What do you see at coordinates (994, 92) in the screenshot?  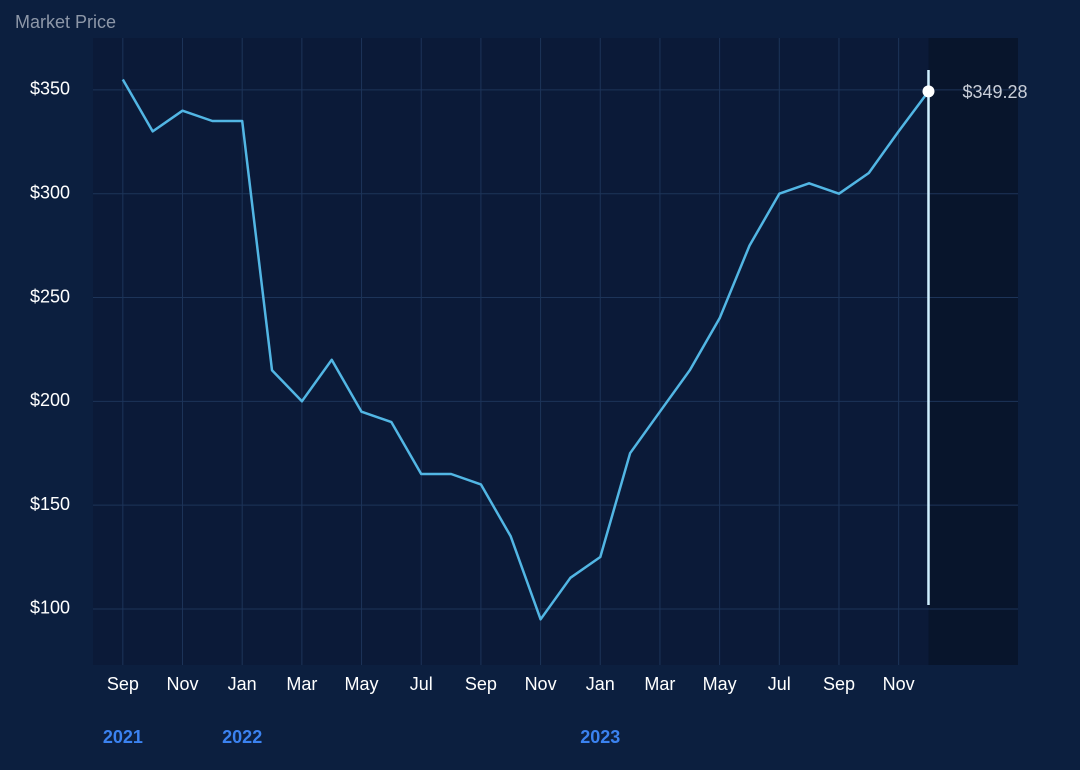 I see `last-price-label: $349.28` at bounding box center [994, 92].